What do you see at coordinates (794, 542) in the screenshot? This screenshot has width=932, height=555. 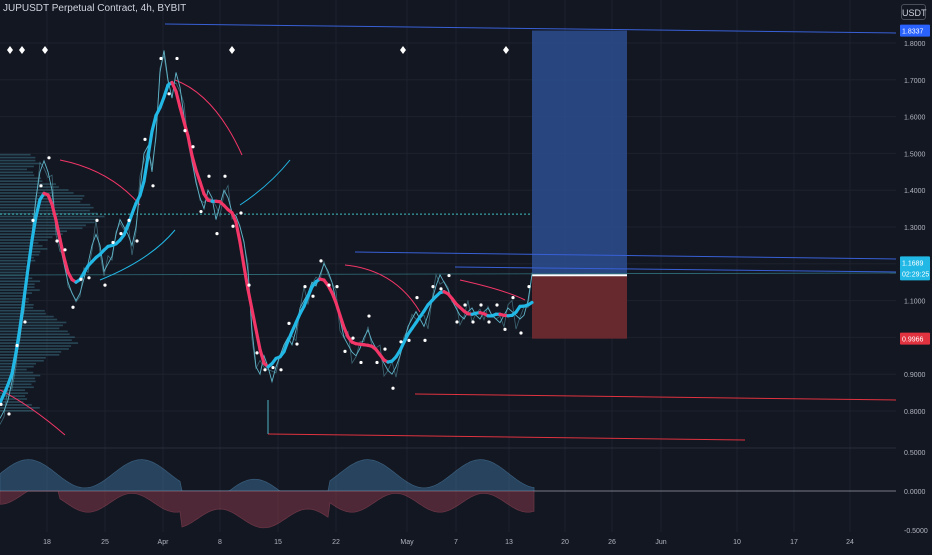 I see `x-tick-label: 17` at bounding box center [794, 542].